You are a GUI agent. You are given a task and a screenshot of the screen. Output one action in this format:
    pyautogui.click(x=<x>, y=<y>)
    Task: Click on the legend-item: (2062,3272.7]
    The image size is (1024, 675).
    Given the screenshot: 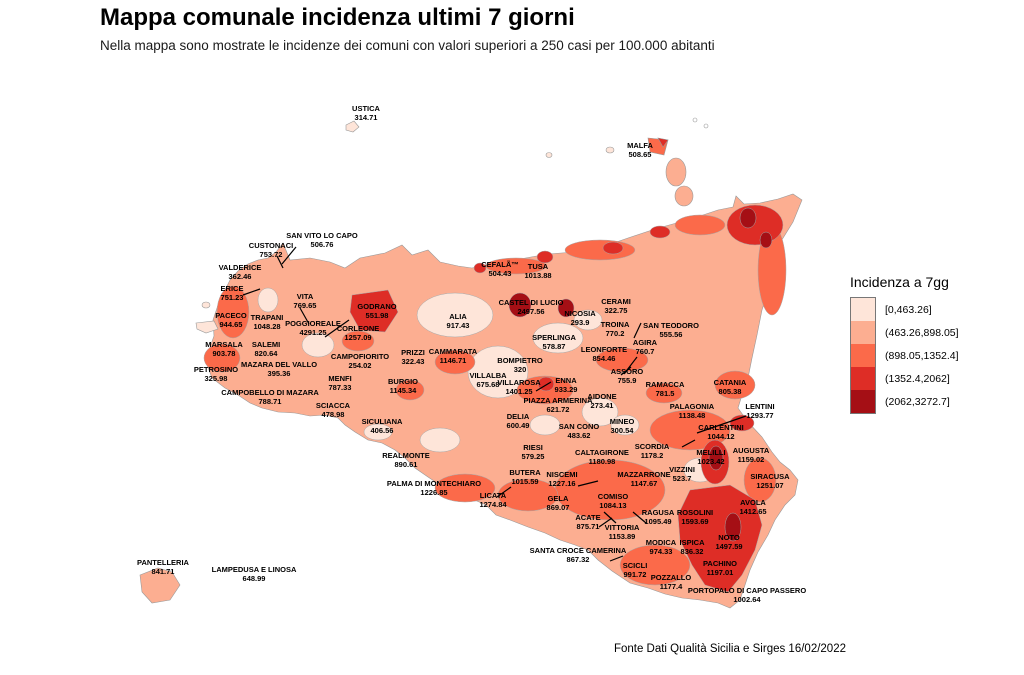 What is the action you would take?
    pyautogui.click(x=904, y=401)
    